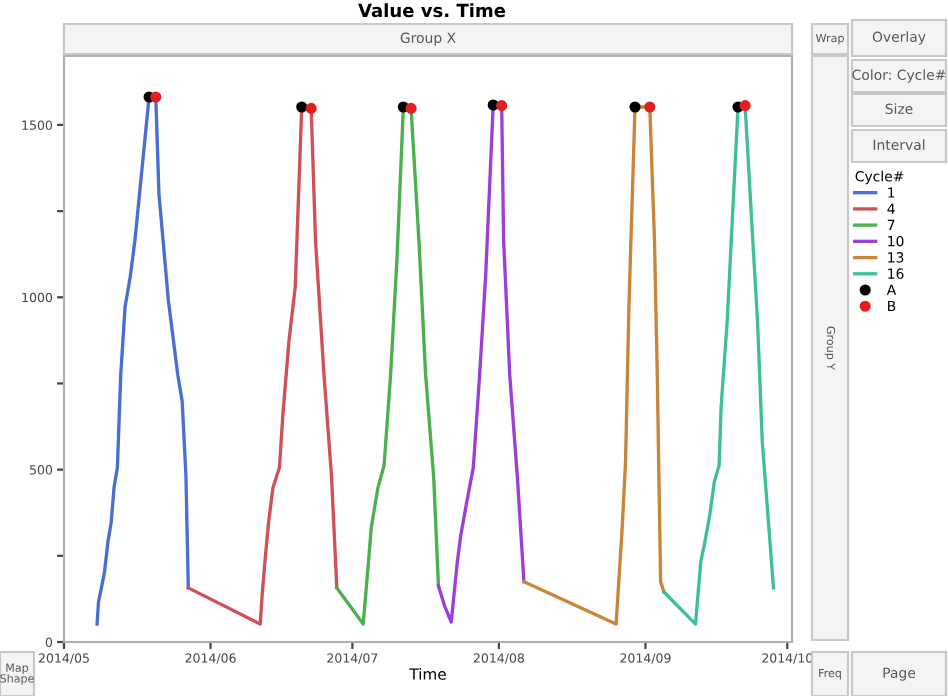 The image size is (948, 696). Describe the element at coordinates (432, 10) in the screenshot. I see `chart-title: Value vs. Time` at that location.